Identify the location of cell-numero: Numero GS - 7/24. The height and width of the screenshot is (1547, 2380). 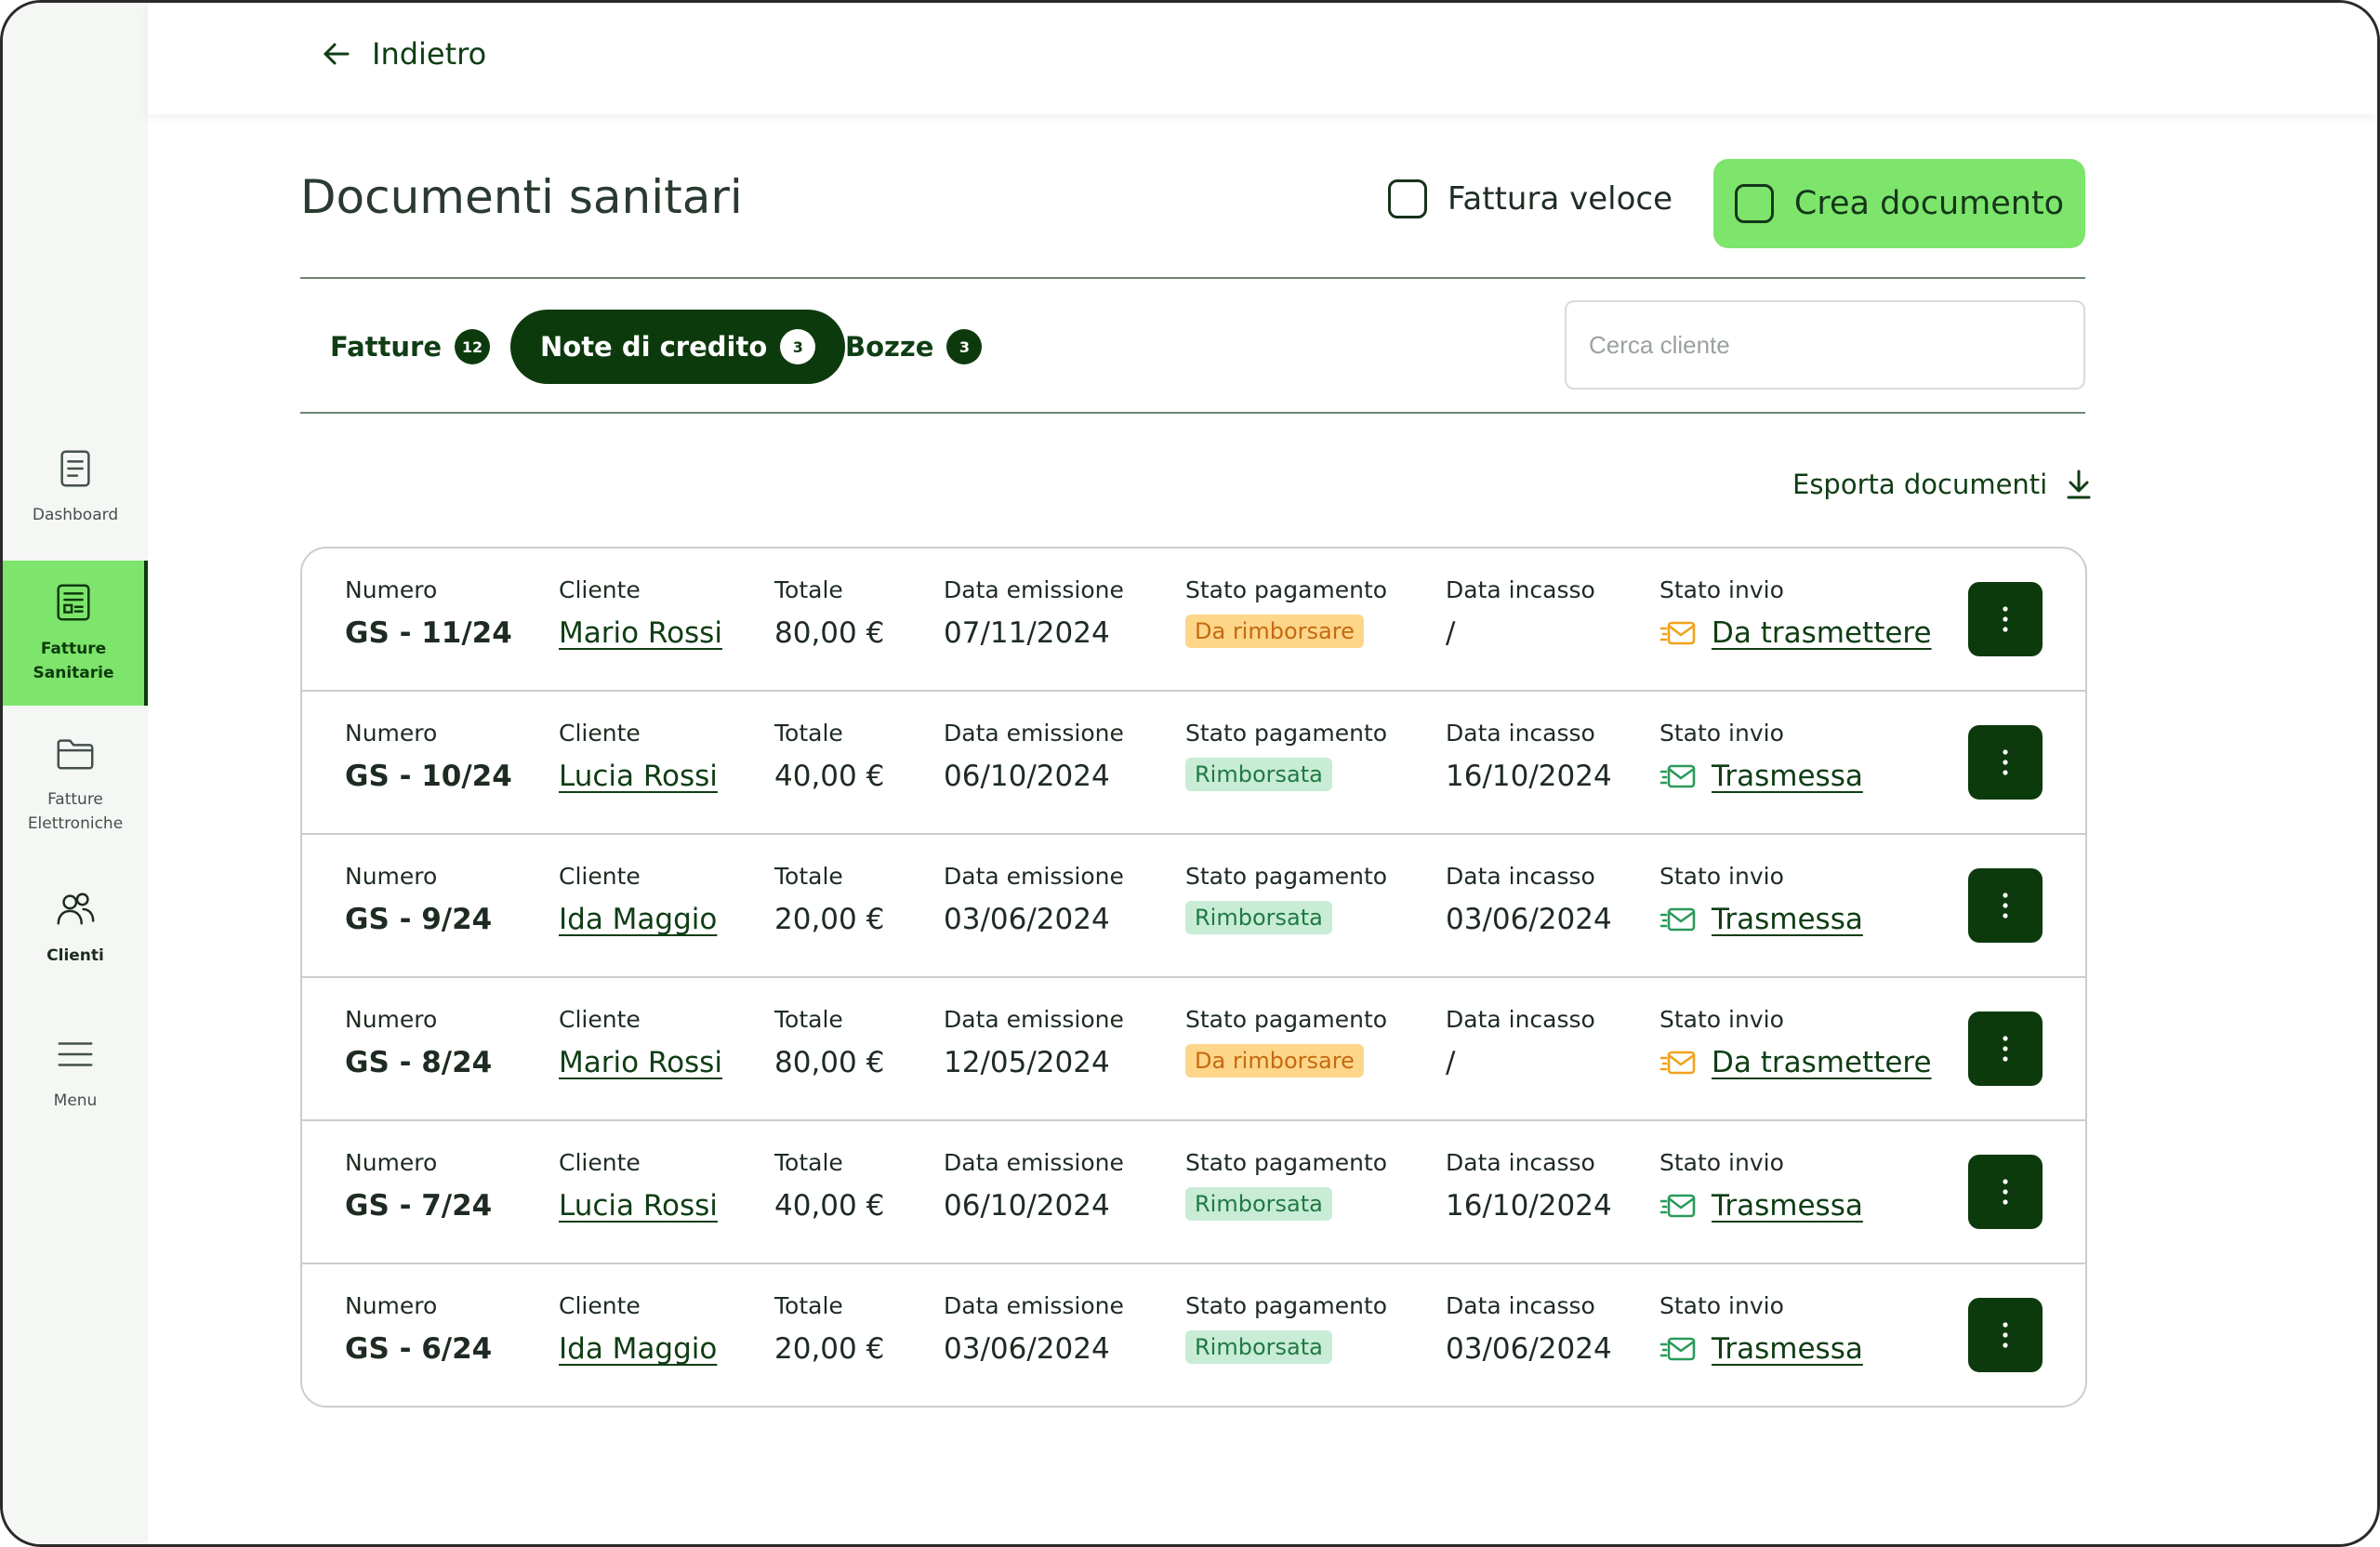
(418, 1186).